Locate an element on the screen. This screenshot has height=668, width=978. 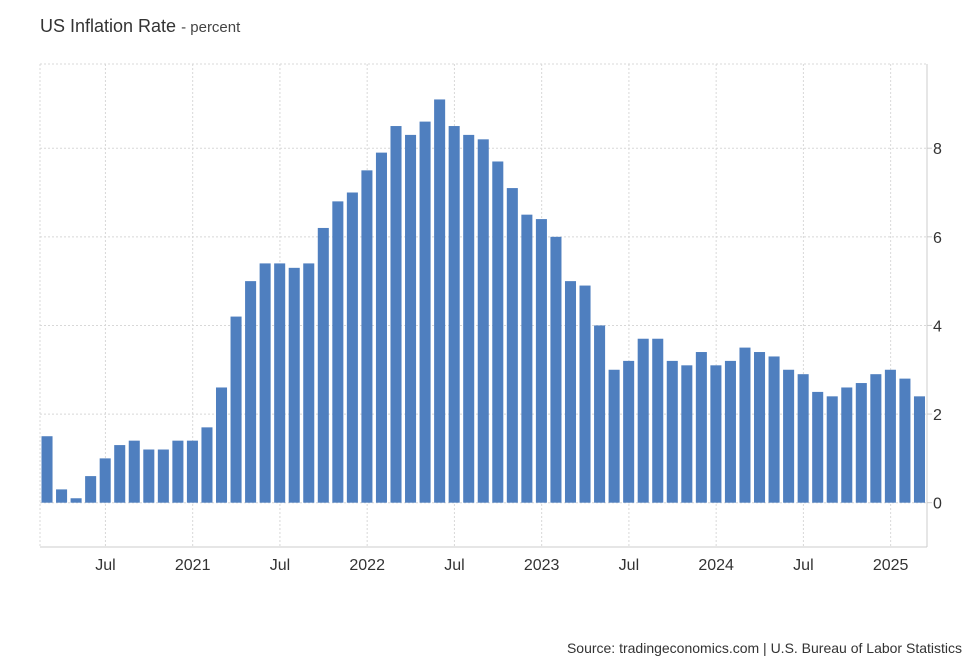
x-tick-label: 2023 is located at coordinates (542, 565).